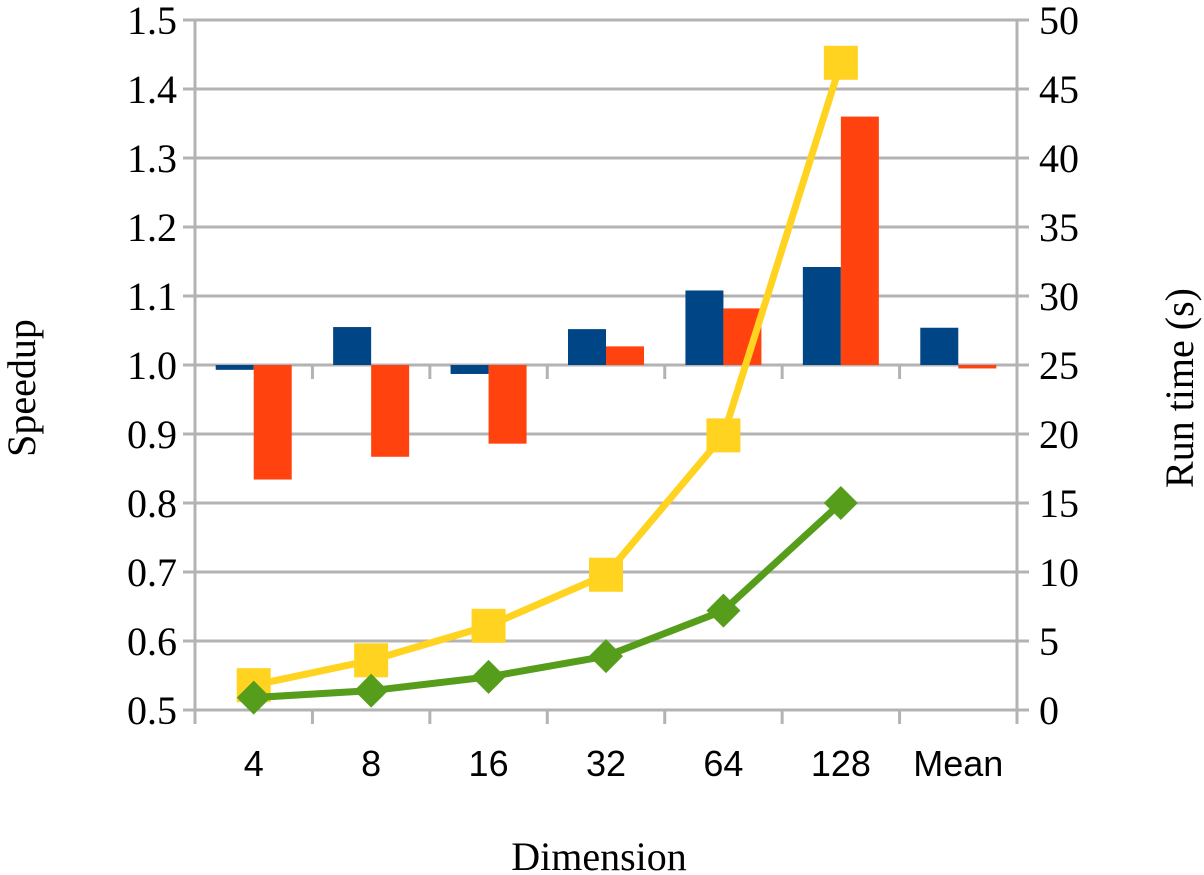 This screenshot has width=1204, height=875. I want to click on y2-tick-label: 40, so click(1059, 158).